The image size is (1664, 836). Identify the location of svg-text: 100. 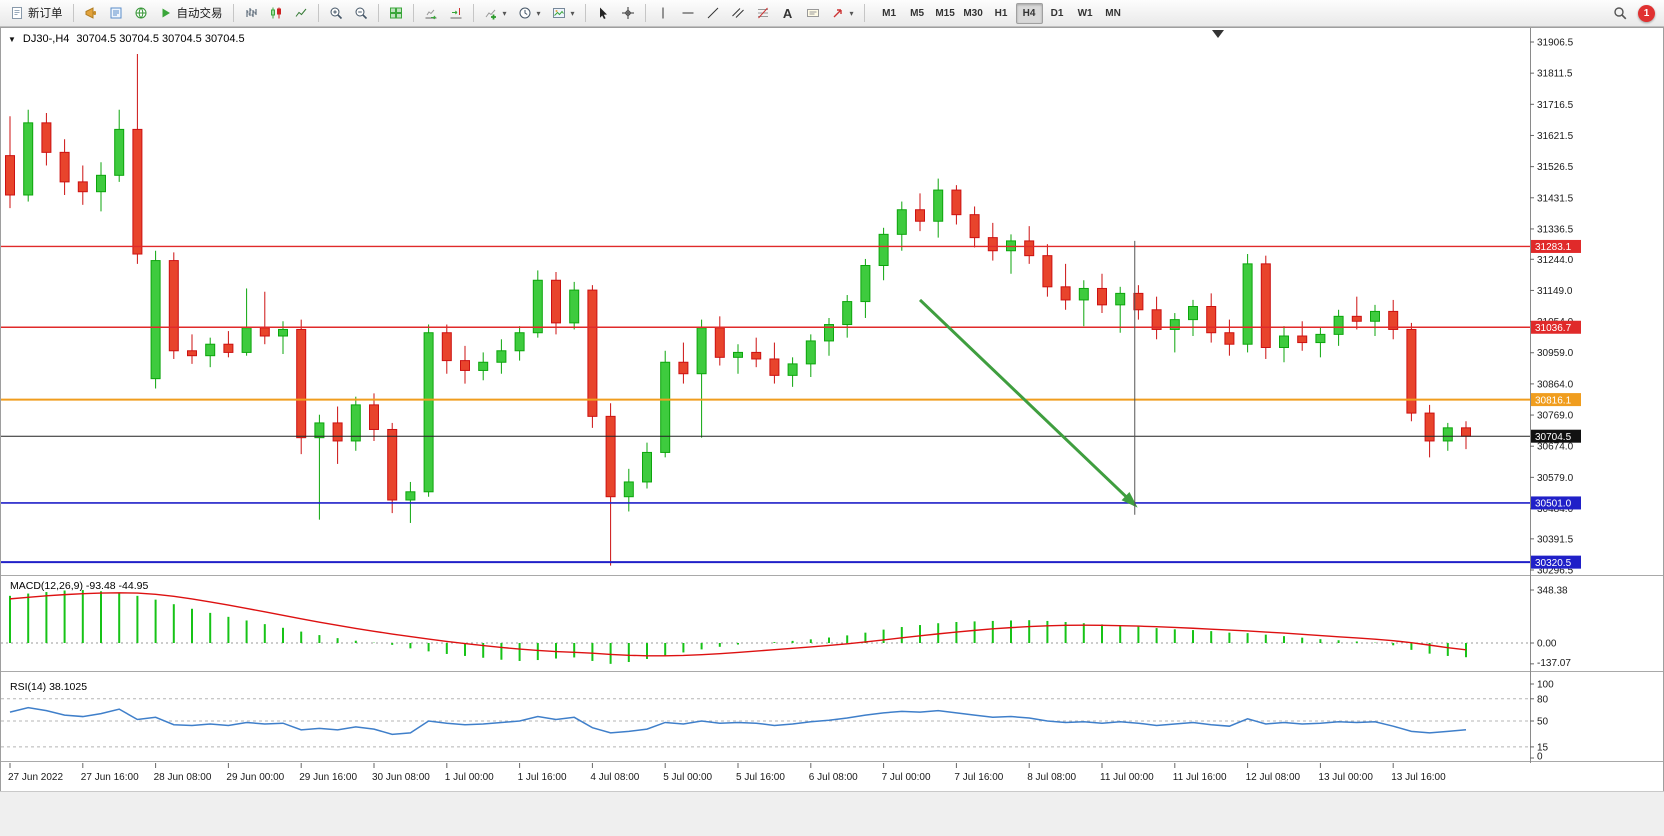
(1545, 685).